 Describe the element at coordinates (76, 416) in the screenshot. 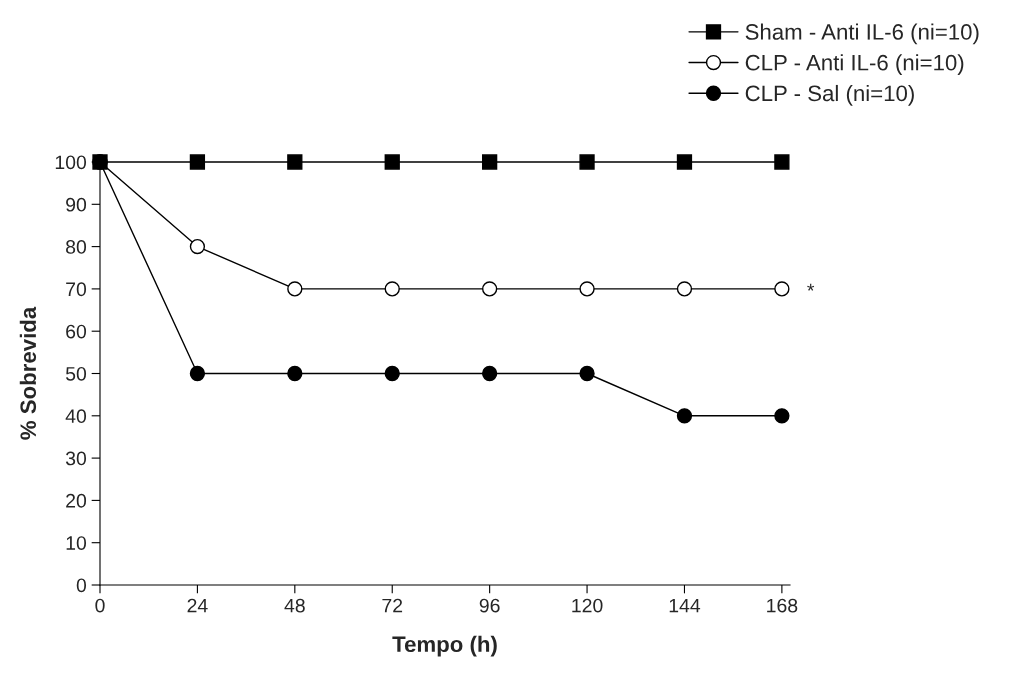

I see `y-tick-label: 40` at that location.